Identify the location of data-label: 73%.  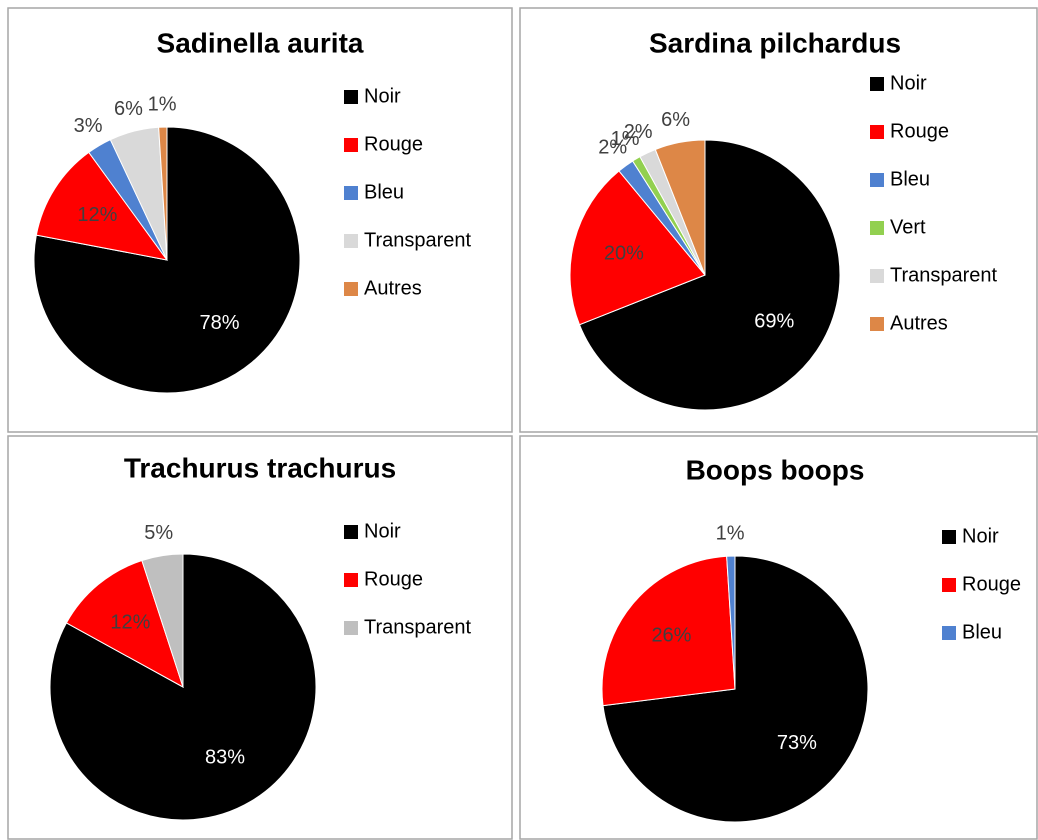
(797, 743).